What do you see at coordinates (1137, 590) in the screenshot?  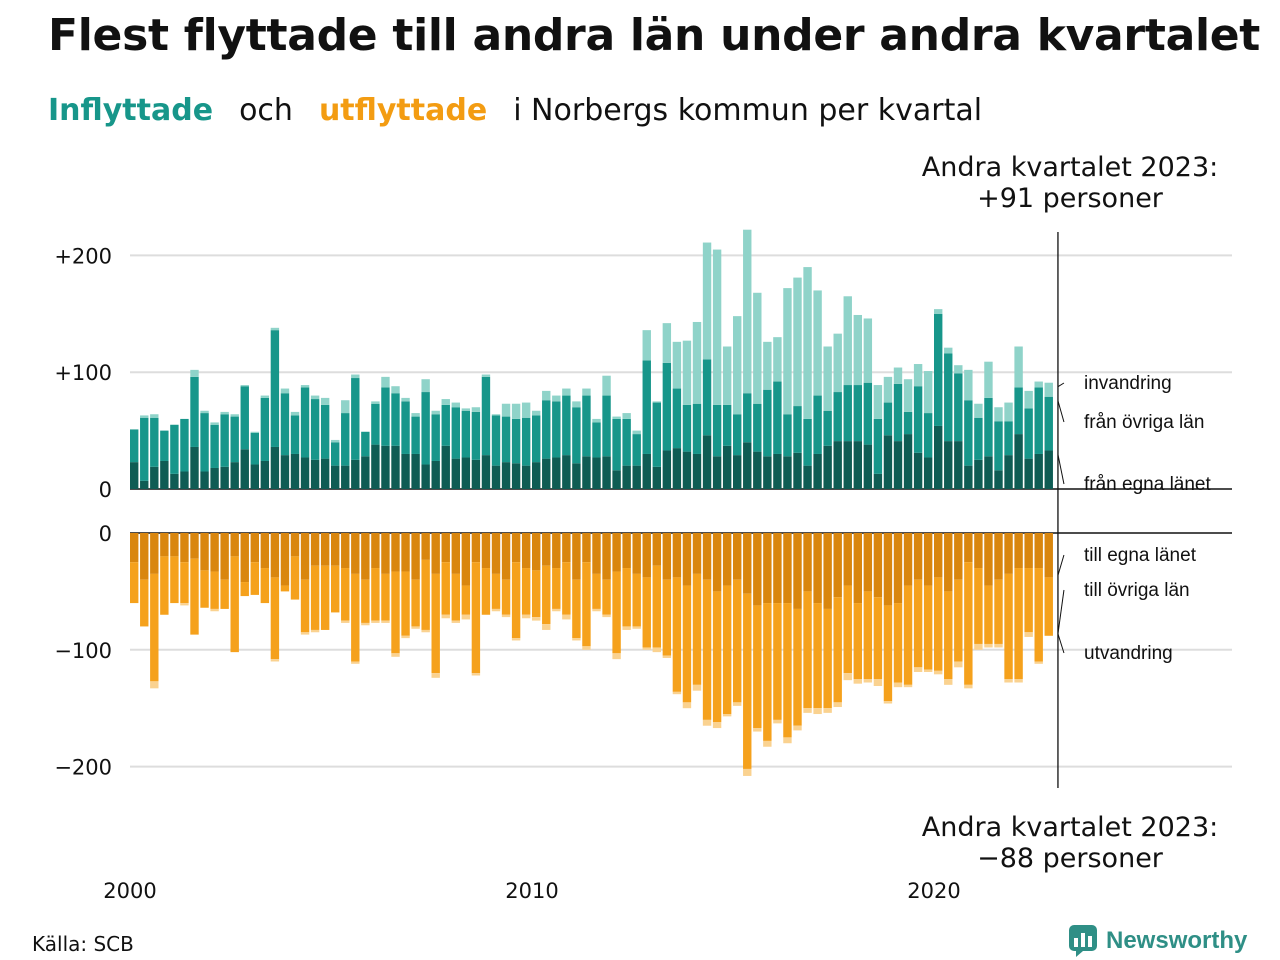 I see `series-label-out: till övriga län` at bounding box center [1137, 590].